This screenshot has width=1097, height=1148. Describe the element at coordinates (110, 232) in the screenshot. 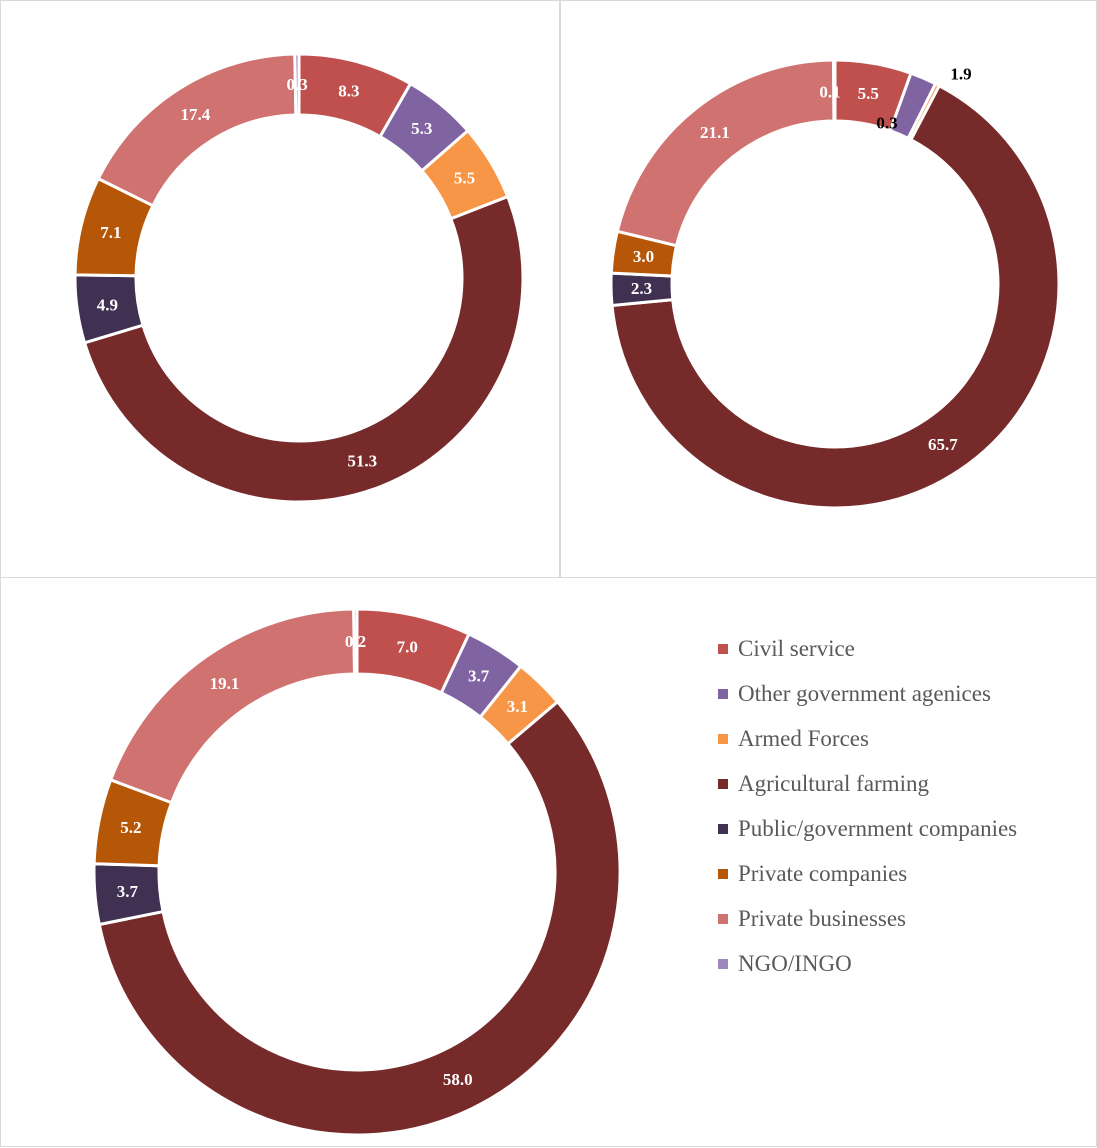

I see `data-label-private-companies: 7.1` at that location.